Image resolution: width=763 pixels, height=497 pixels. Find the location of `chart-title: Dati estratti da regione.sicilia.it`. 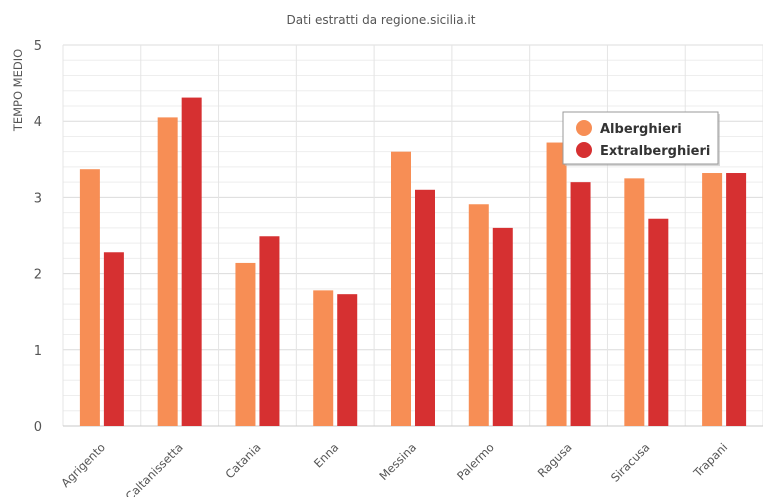

chart-title: Dati estratti da regione.sicilia.it is located at coordinates (381, 20).